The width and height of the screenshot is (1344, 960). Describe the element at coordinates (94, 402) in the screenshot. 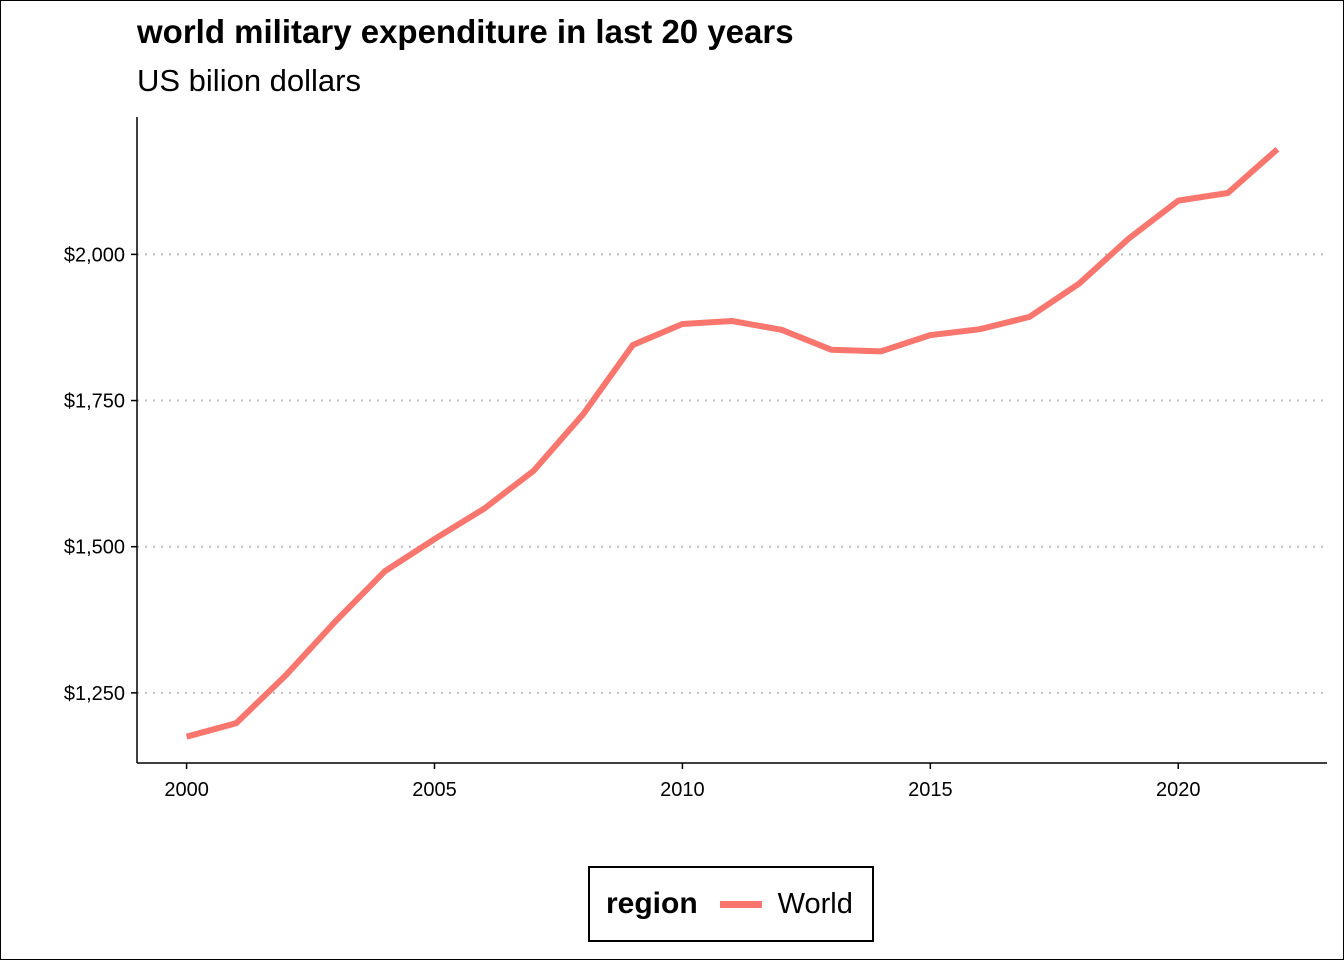

I see `y-tick-label: $1,750` at that location.